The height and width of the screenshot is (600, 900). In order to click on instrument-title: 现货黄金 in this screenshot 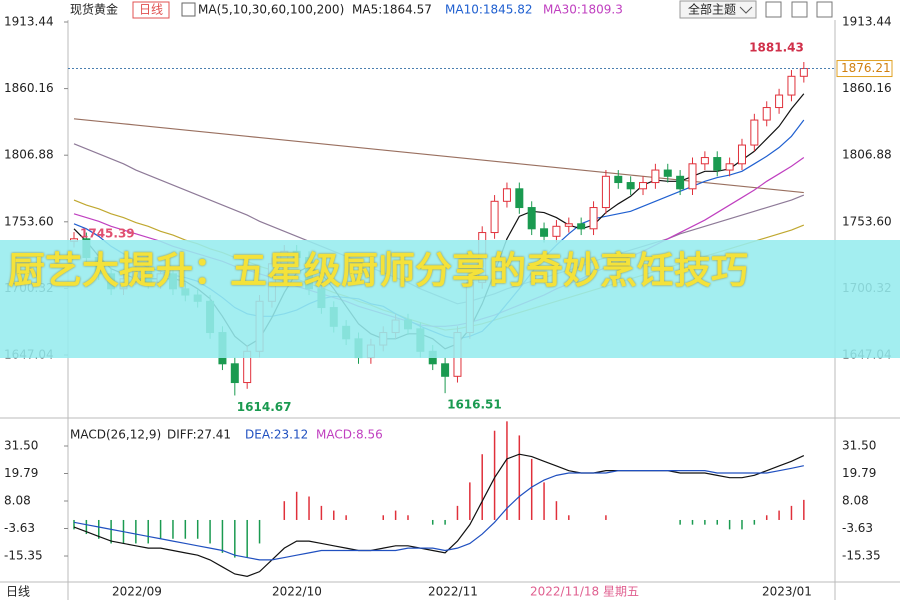, I will do `click(94, 9)`.